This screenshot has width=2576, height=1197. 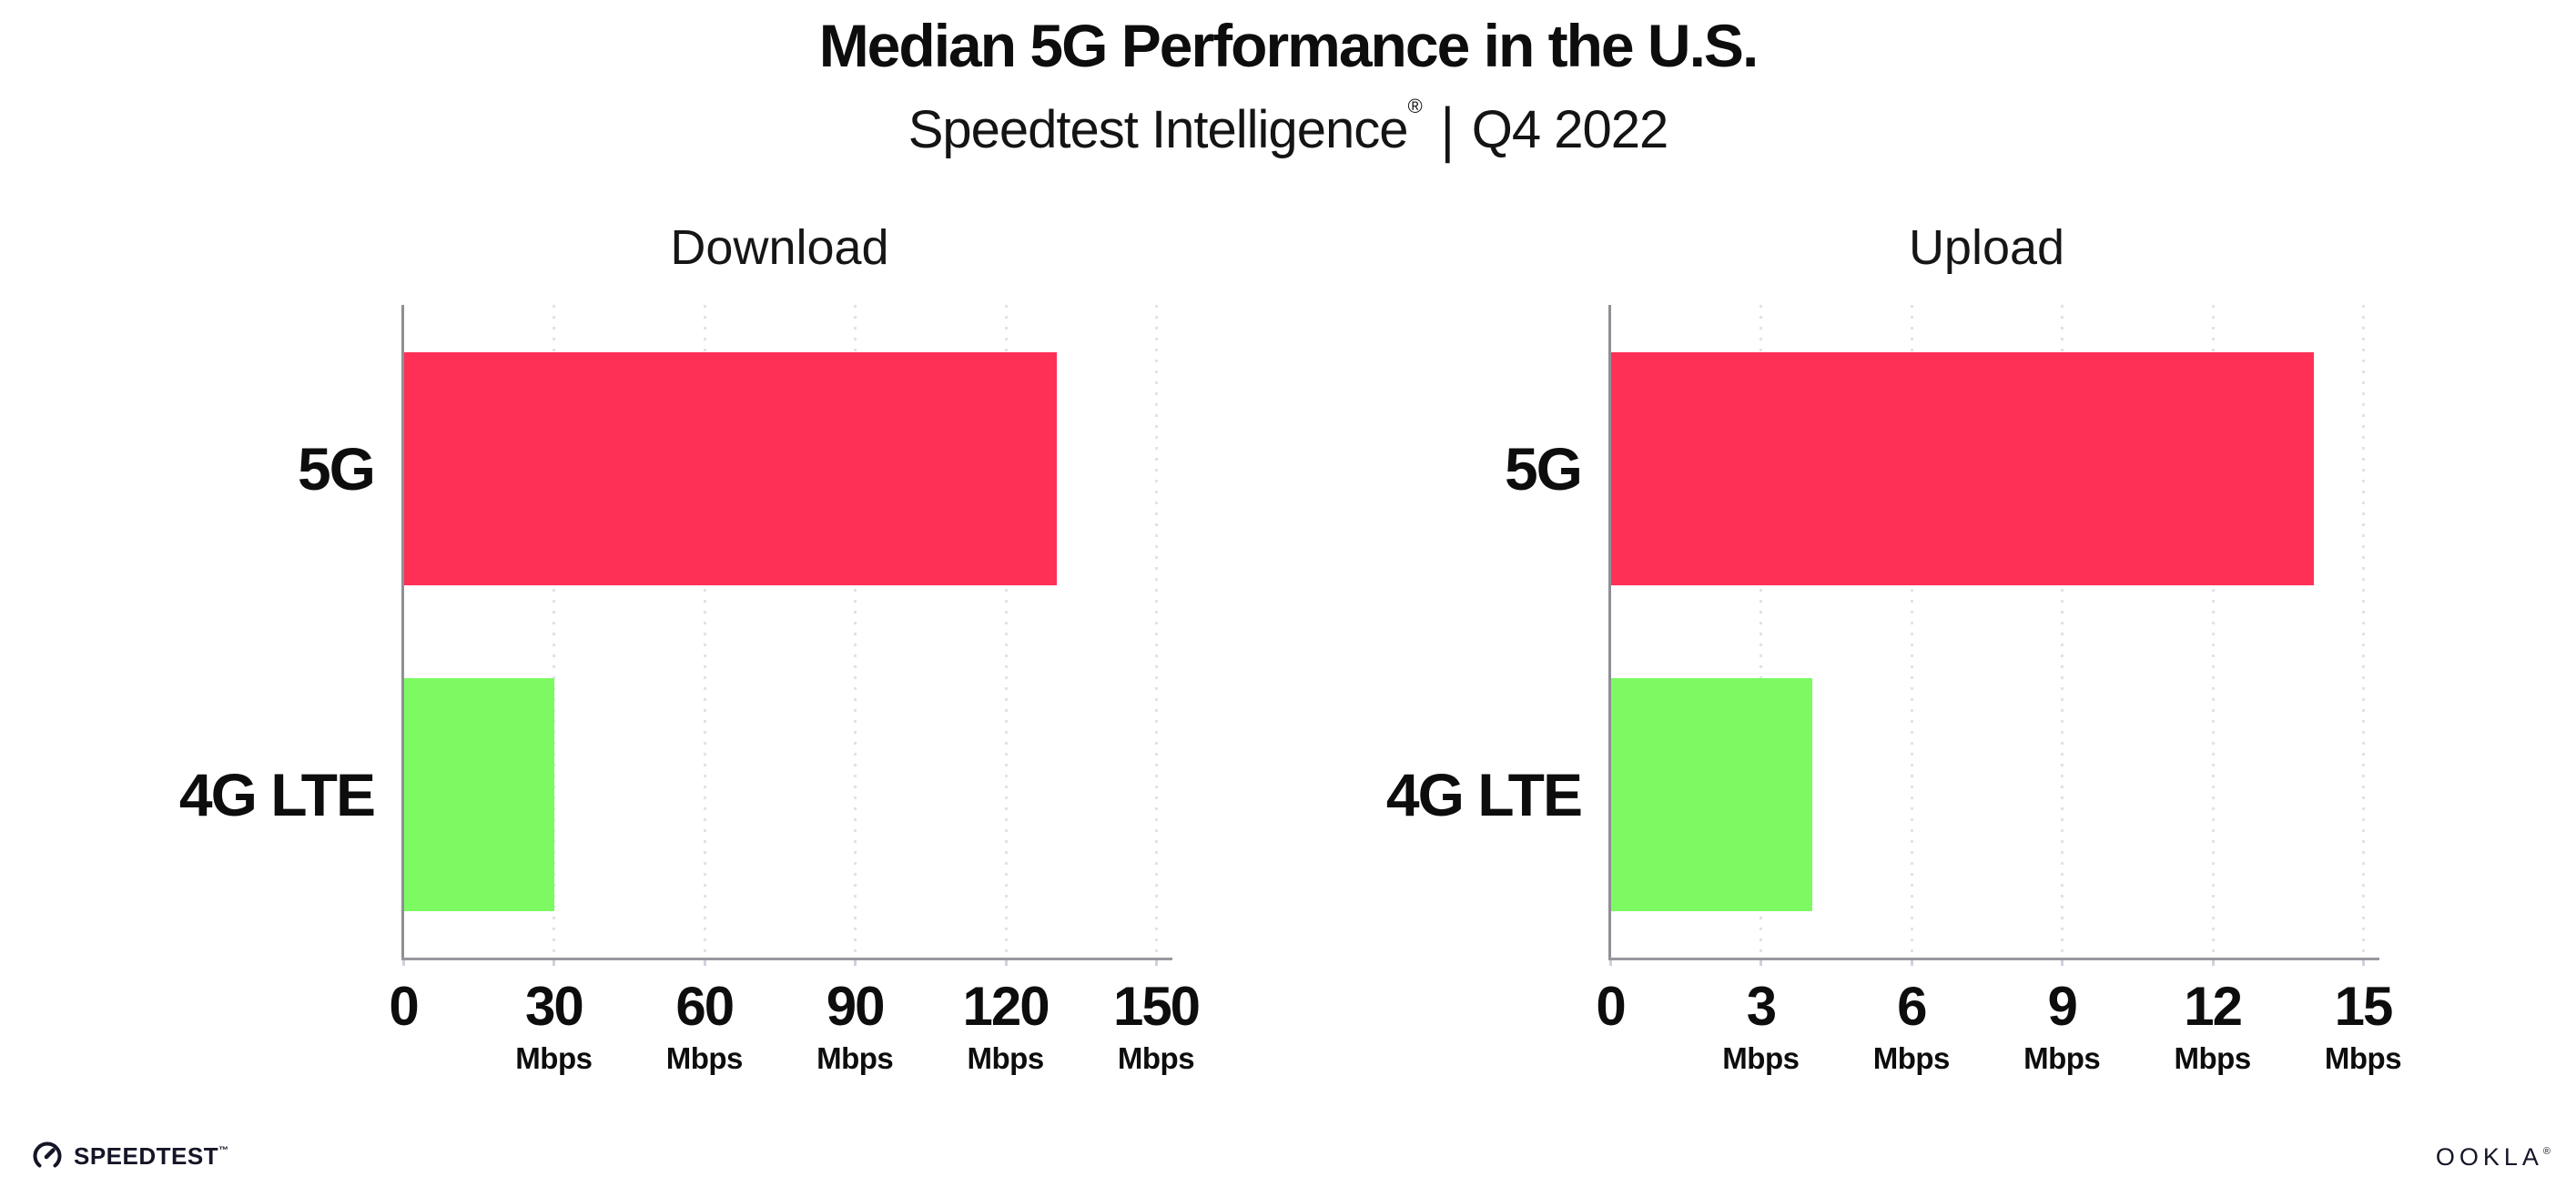 I want to click on x-tick-label-150: 150 Mbps, so click(x=1156, y=1025).